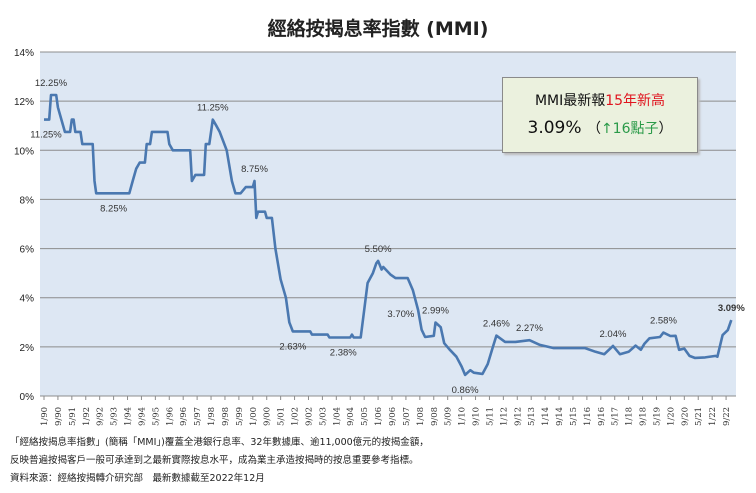 This screenshot has width=756, height=493. What do you see at coordinates (170, 416) in the screenshot?
I see `x-tick-label: 1/96` at bounding box center [170, 416].